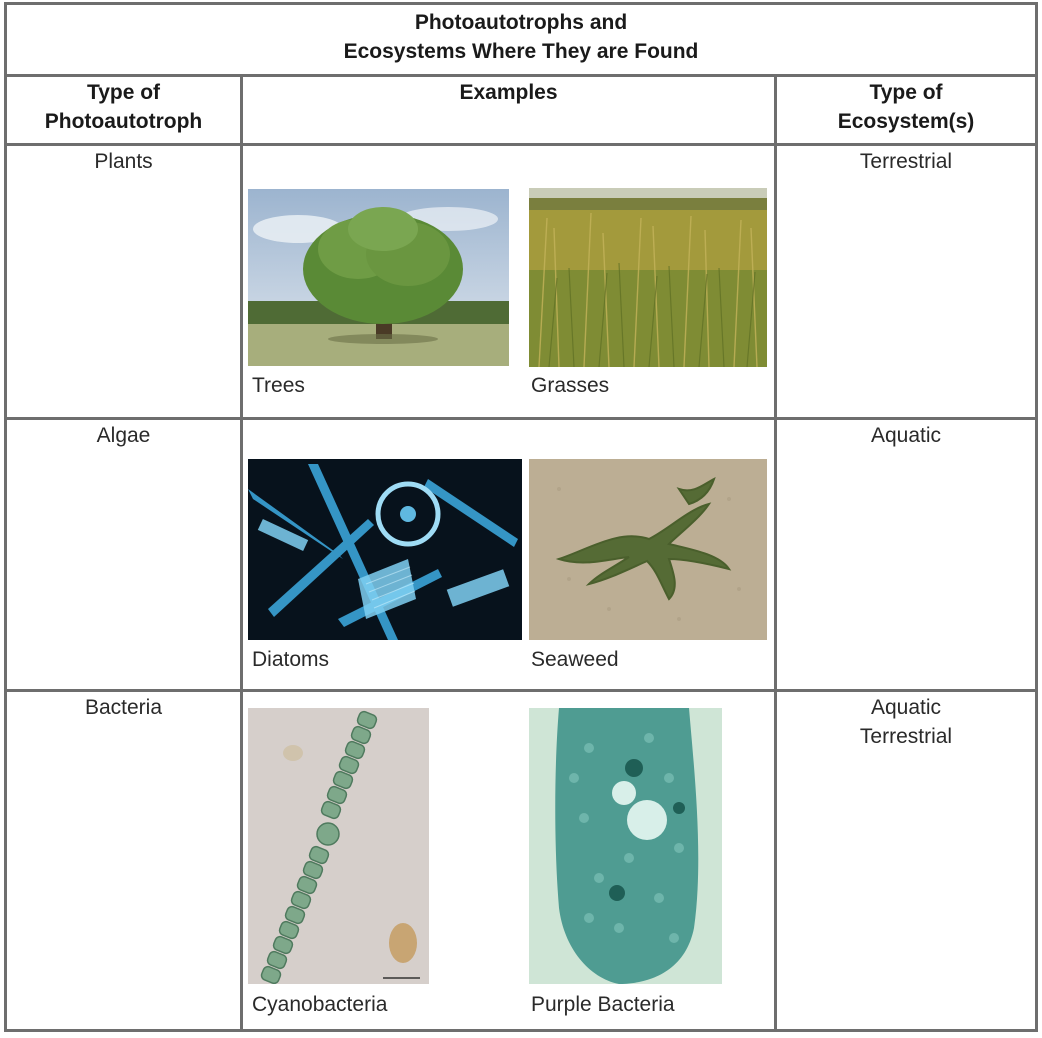 Image resolution: width=1042 pixels, height=1038 pixels. What do you see at coordinates (906, 161) in the screenshot?
I see `row-plants-ecosystem: Terrestrial` at bounding box center [906, 161].